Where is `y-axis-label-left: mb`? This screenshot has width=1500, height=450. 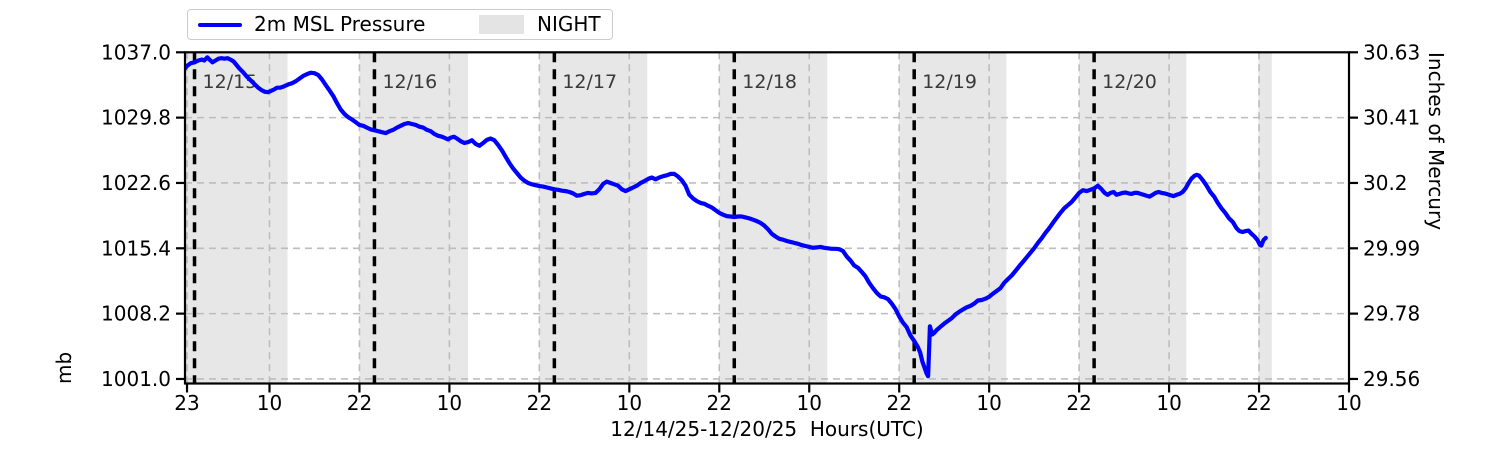 y-axis-label-left: mb is located at coordinates (64, 367).